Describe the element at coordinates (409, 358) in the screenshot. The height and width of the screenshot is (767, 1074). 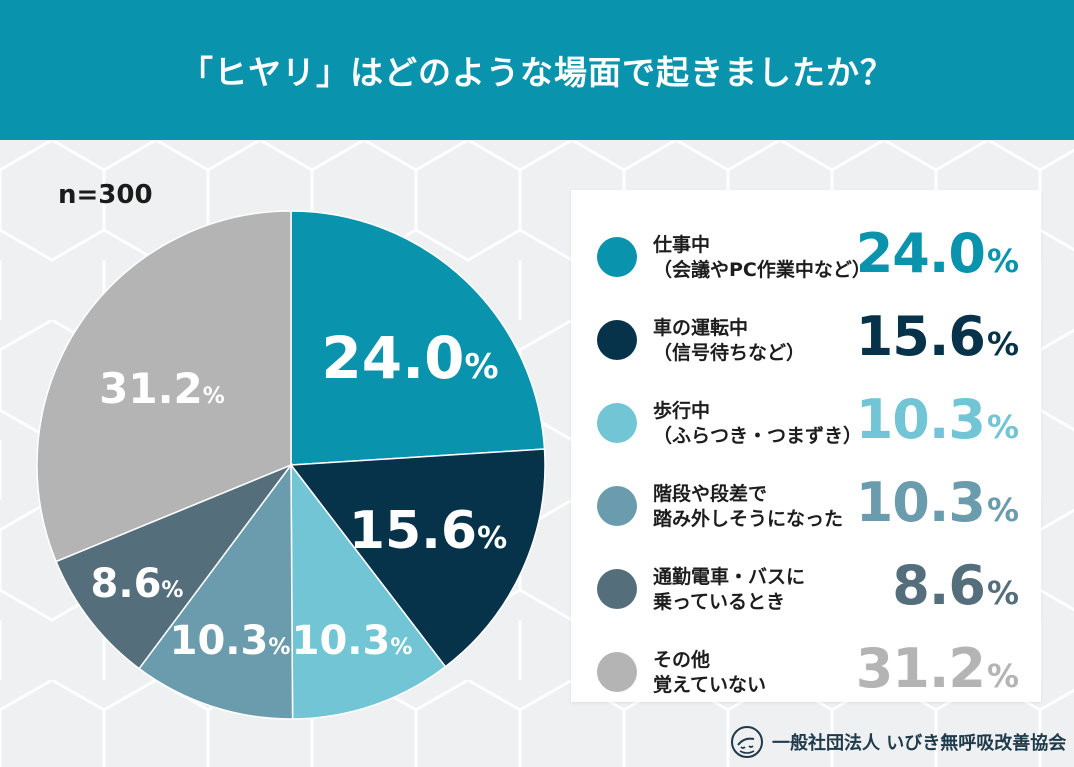
I see `pie-slice-label-0: 24.0%` at that location.